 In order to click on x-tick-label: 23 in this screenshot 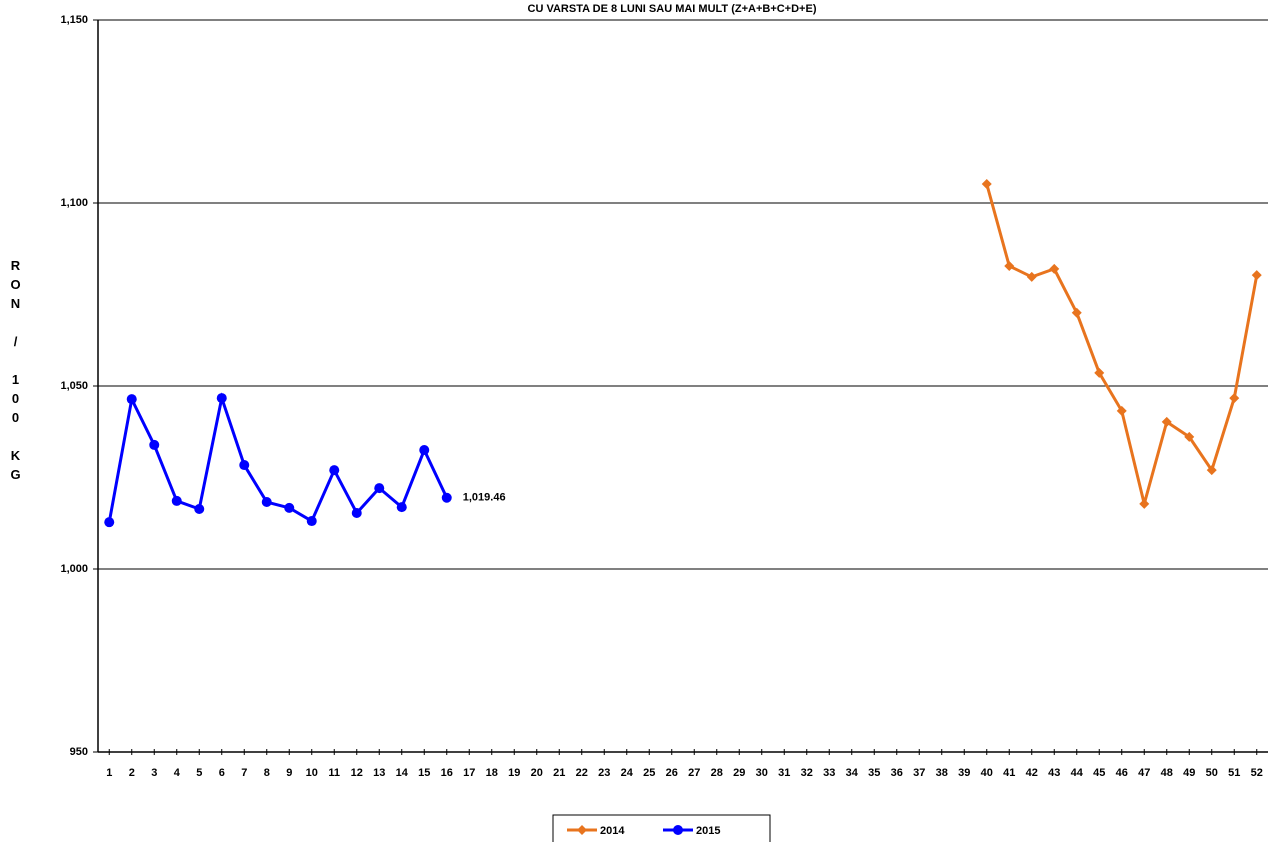, I will do `click(604, 773)`.